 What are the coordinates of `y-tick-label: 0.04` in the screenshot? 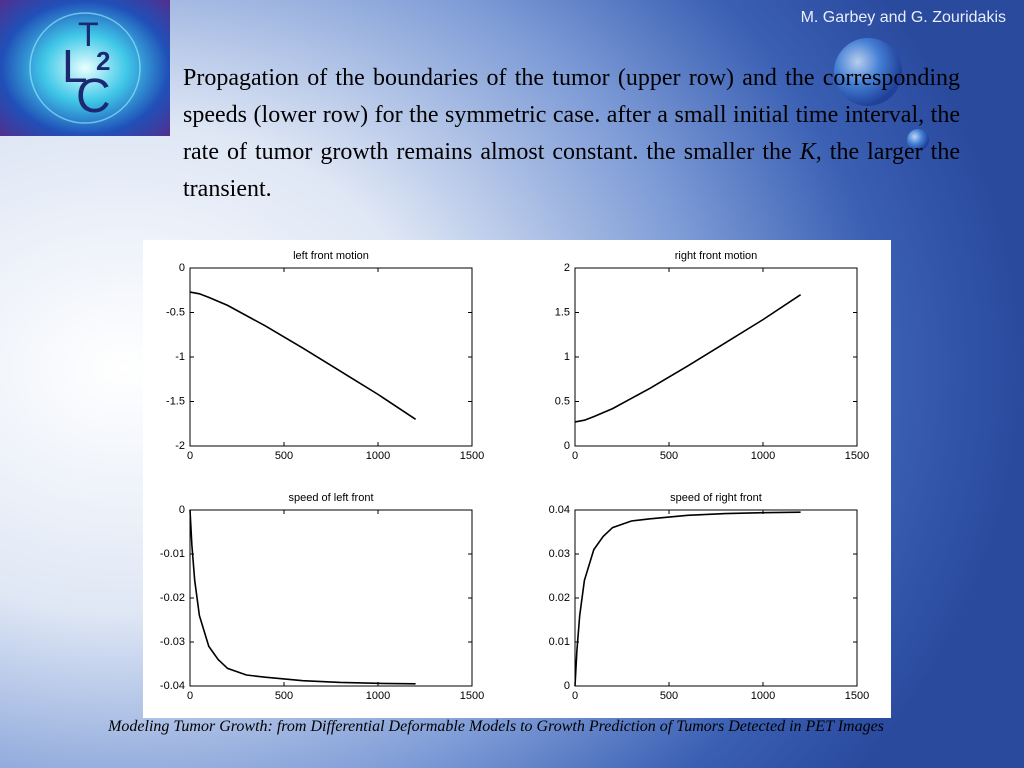 It's located at (559, 510).